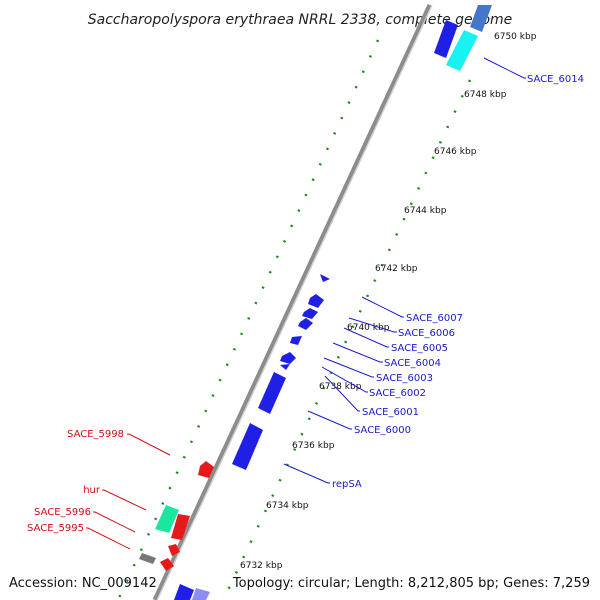 The image size is (600, 600). I want to click on gene-label: SACE_6001, so click(390, 412).